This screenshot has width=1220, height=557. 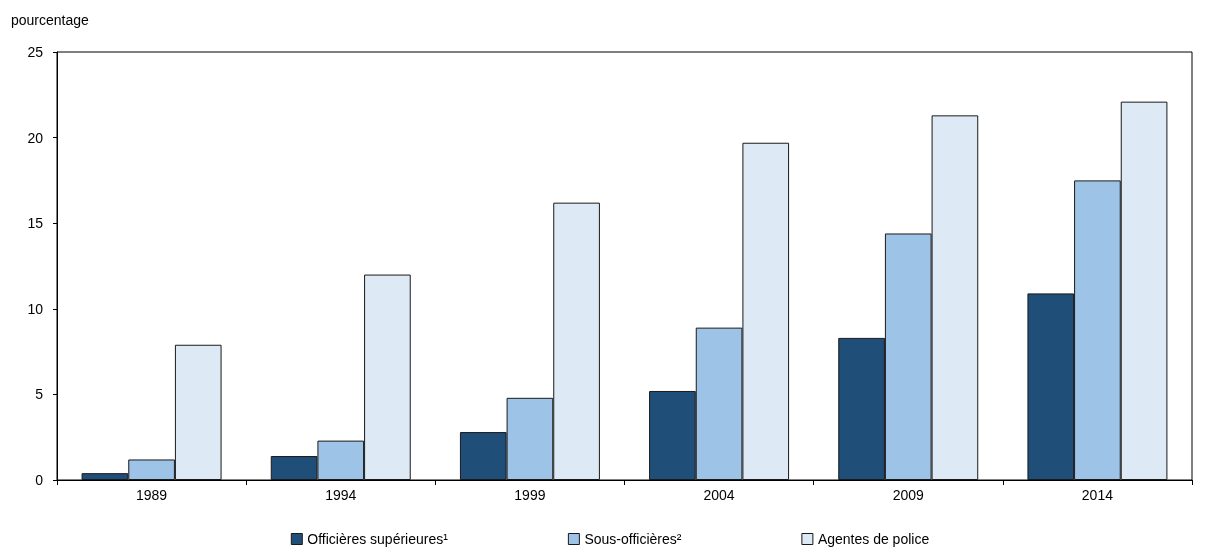 What do you see at coordinates (50, 20) in the screenshot?
I see `y-axis-title: pourcentage` at bounding box center [50, 20].